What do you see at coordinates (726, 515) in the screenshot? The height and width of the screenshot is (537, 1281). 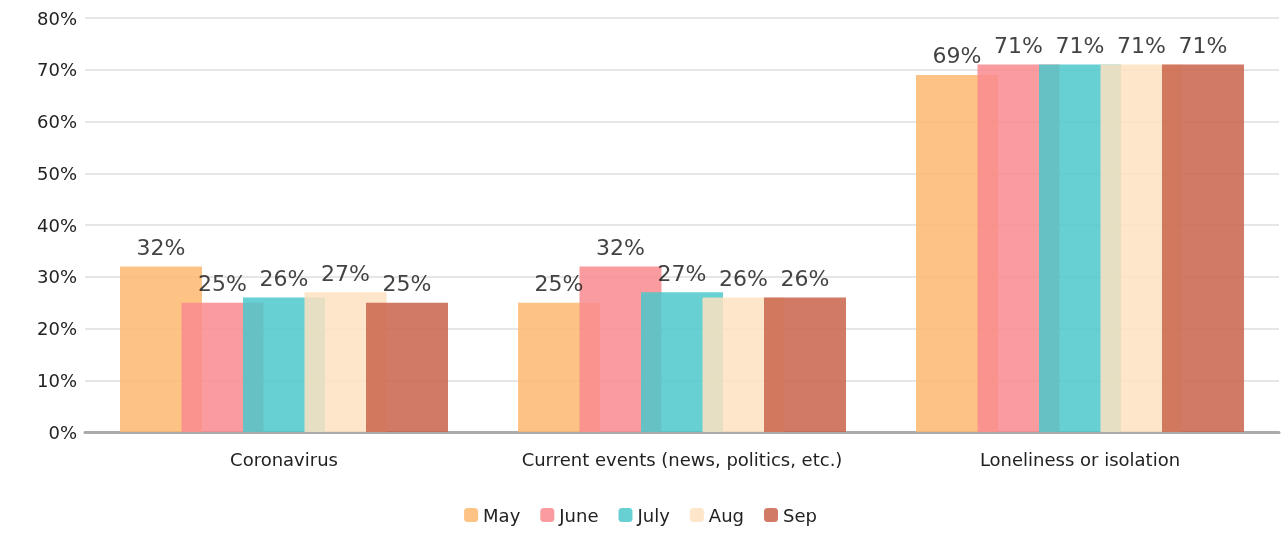 I see `legend-label: Aug` at bounding box center [726, 515].